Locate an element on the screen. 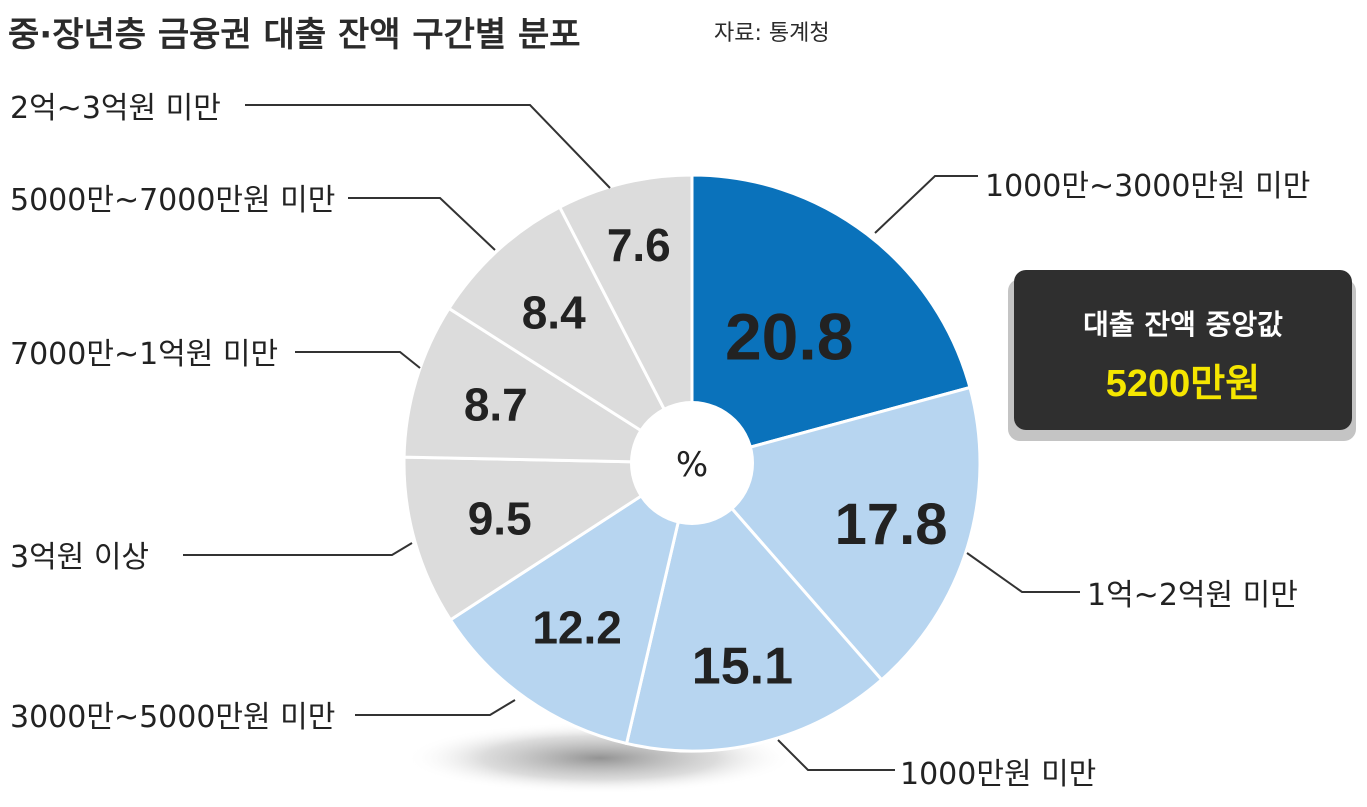 The height and width of the screenshot is (807, 1367). value-label-5: 9.5 is located at coordinates (500, 518).